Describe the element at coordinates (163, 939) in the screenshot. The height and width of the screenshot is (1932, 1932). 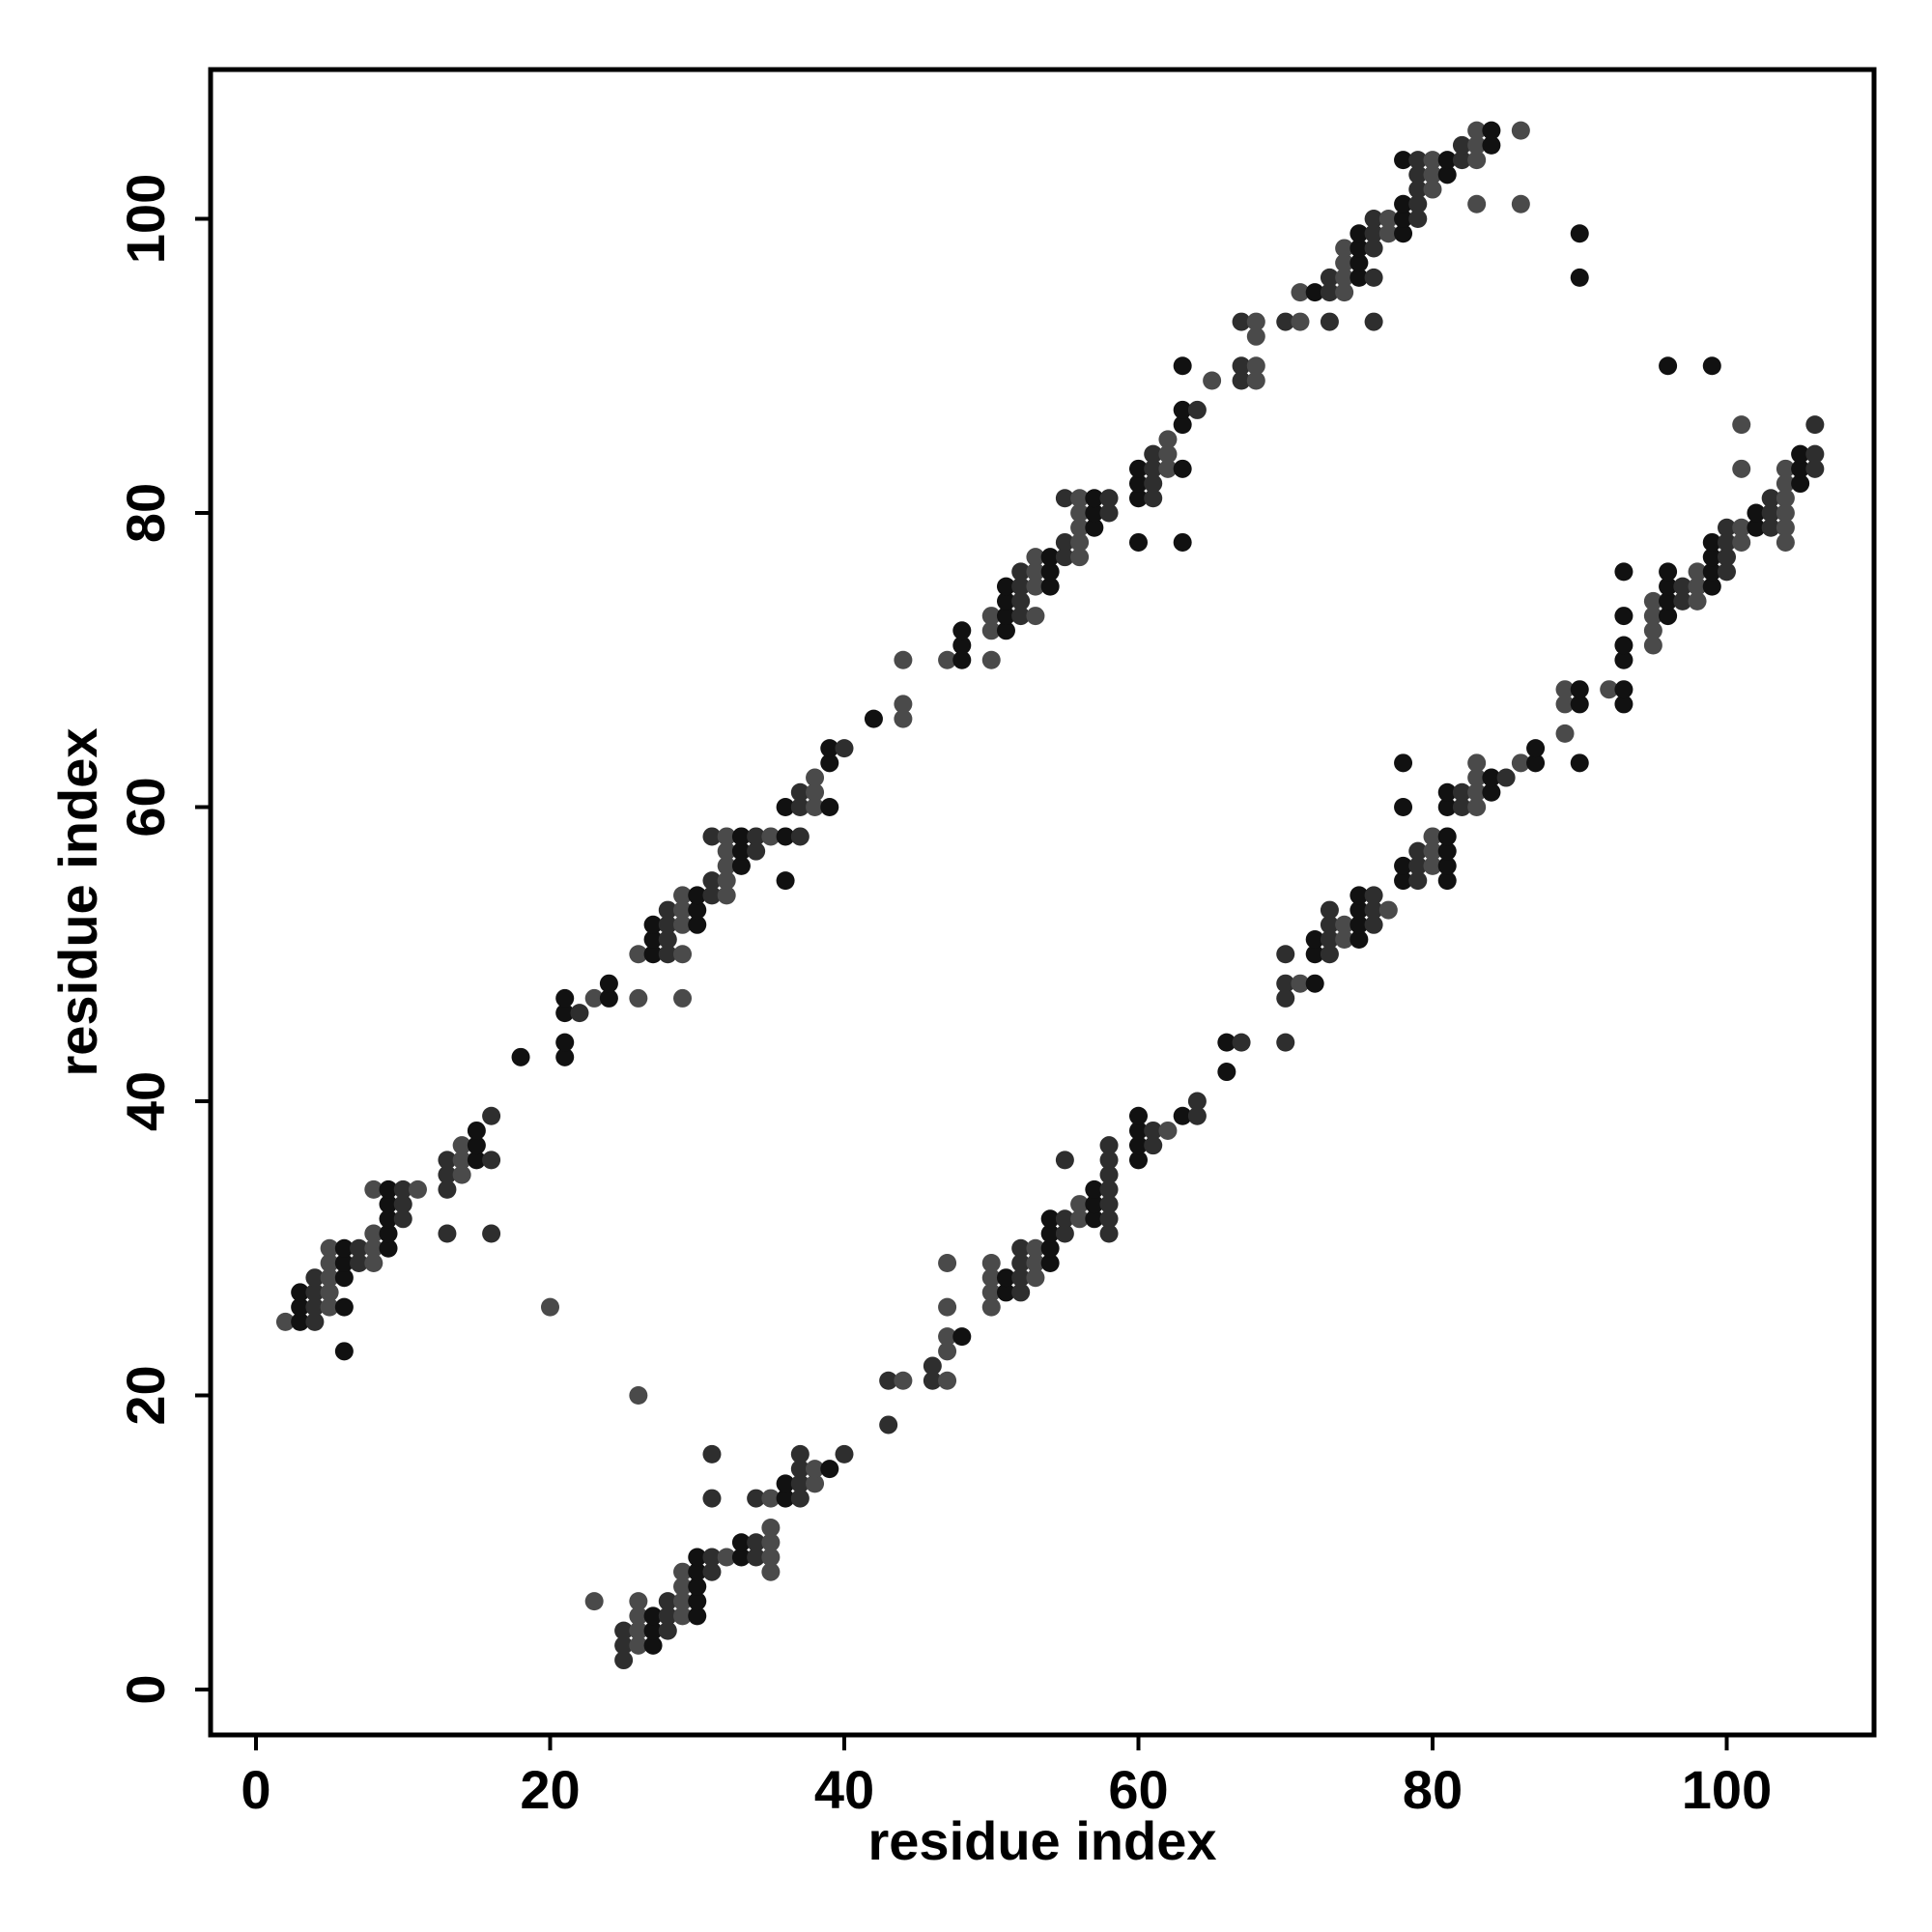
I see `y-axis: 0 20 40 60 80 100` at that location.